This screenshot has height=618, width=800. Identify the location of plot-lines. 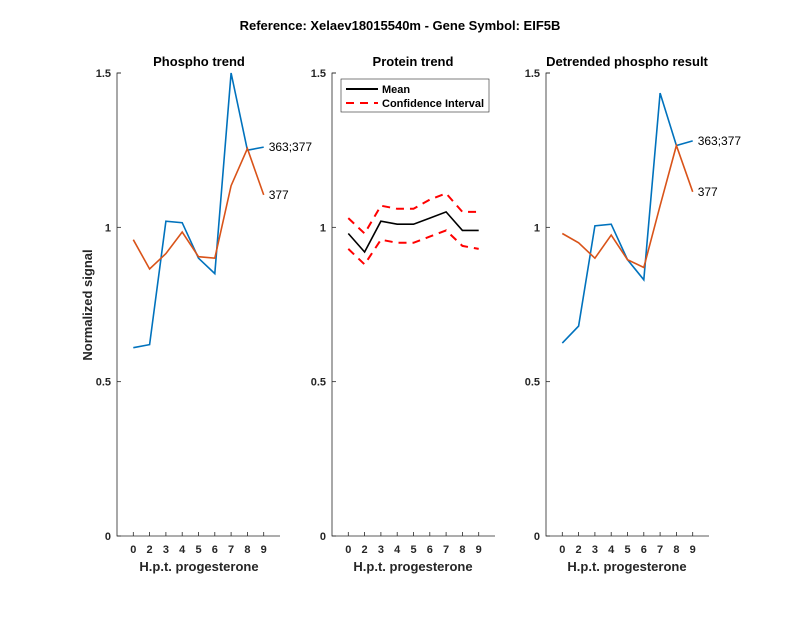
(413, 229).